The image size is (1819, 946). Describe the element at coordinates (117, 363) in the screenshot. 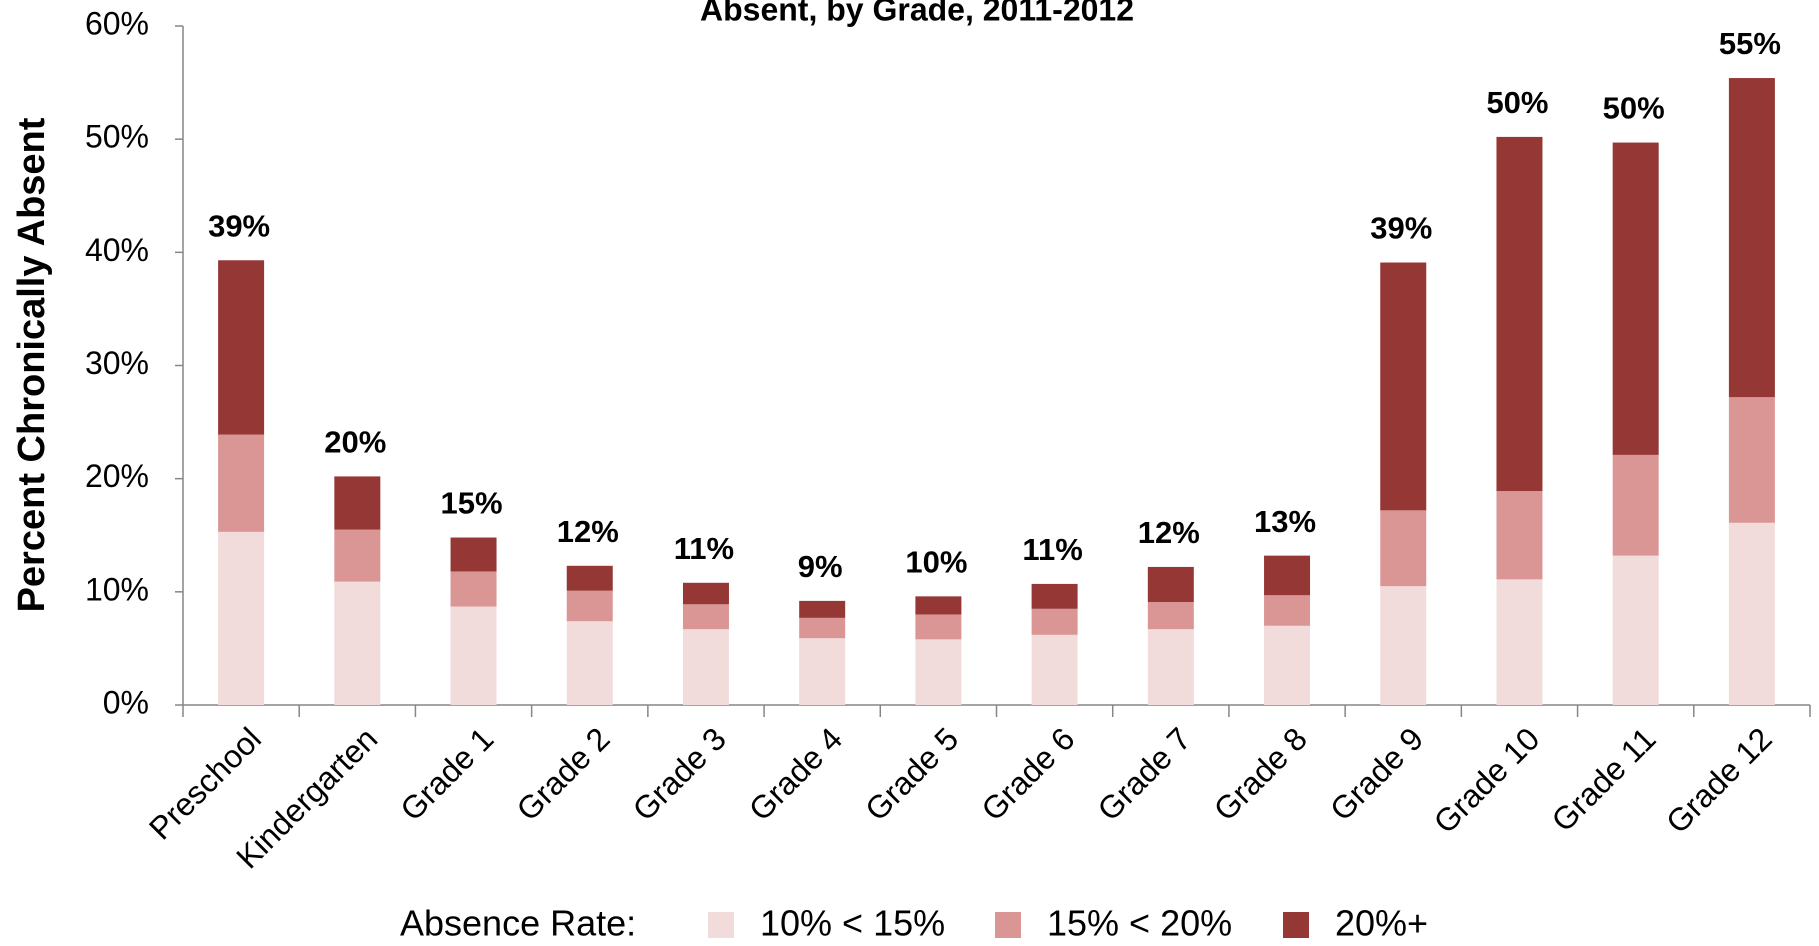

I see `y-tick-label: 30%` at that location.